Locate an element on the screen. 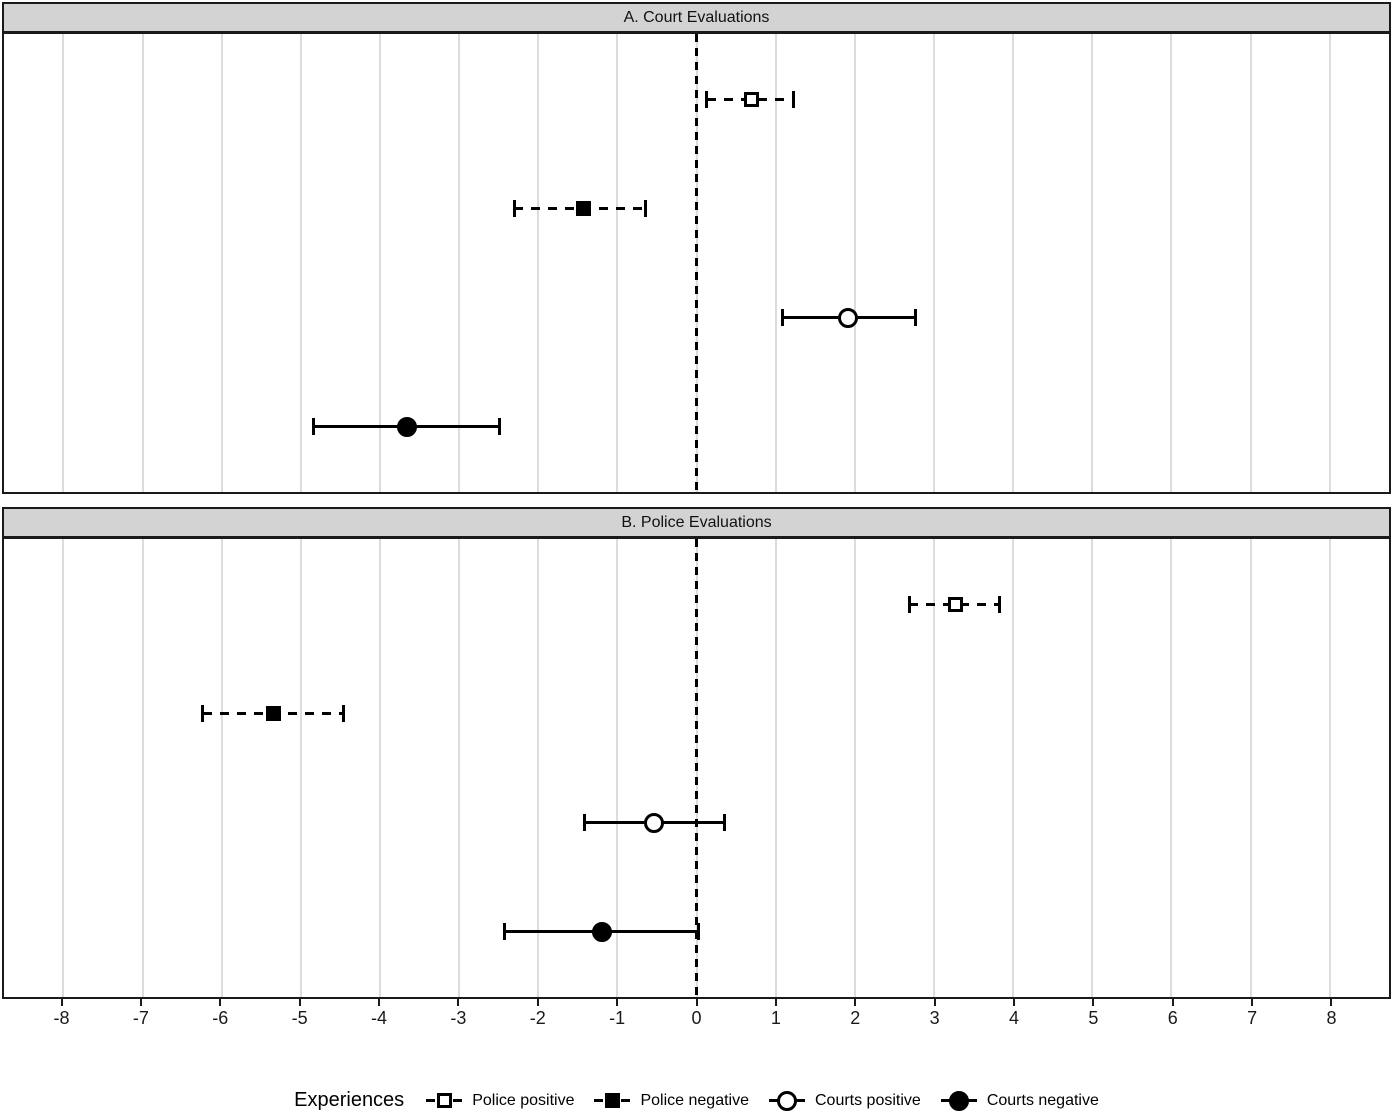 This screenshot has width=1393, height=1116. legend-item-police-negative: Police negative is located at coordinates (671, 1101).